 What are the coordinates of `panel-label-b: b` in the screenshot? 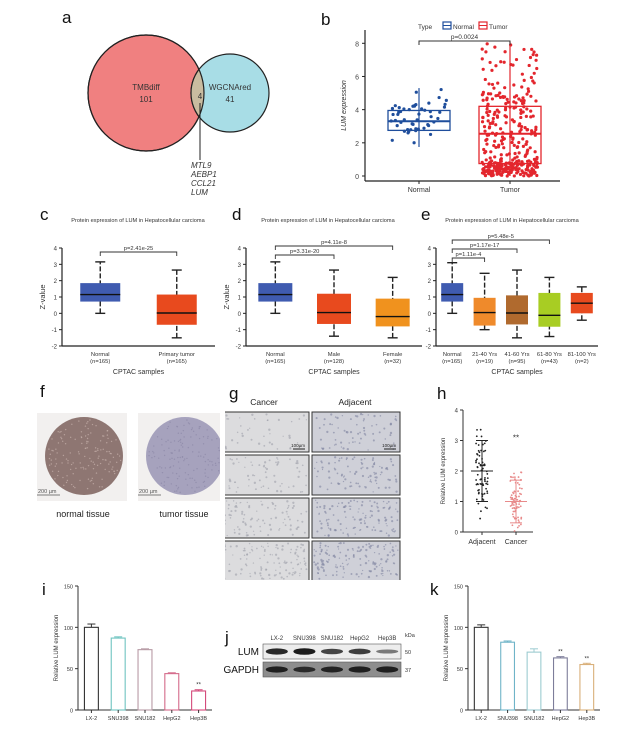 It's located at (326, 19).